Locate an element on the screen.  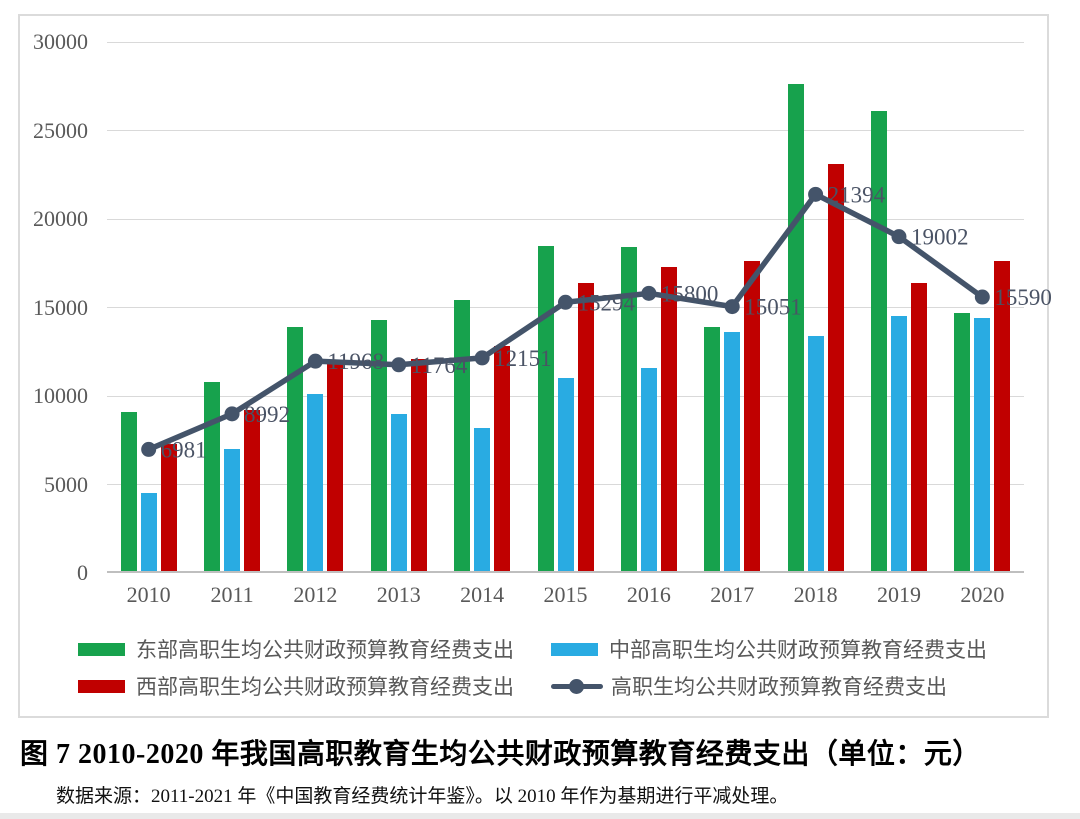
y-tick-10000: 10000 is located at coordinates (60, 395).